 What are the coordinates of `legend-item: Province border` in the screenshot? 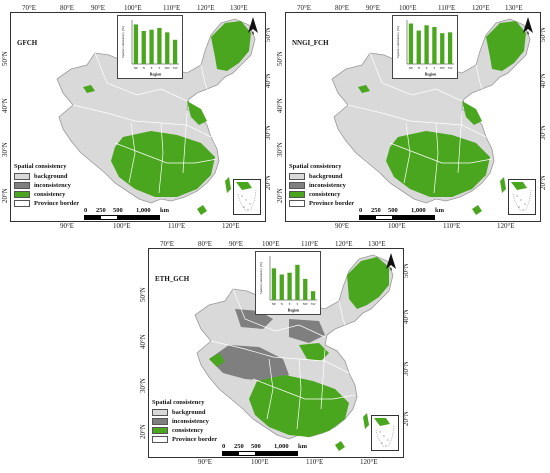 It's located at (46, 203).